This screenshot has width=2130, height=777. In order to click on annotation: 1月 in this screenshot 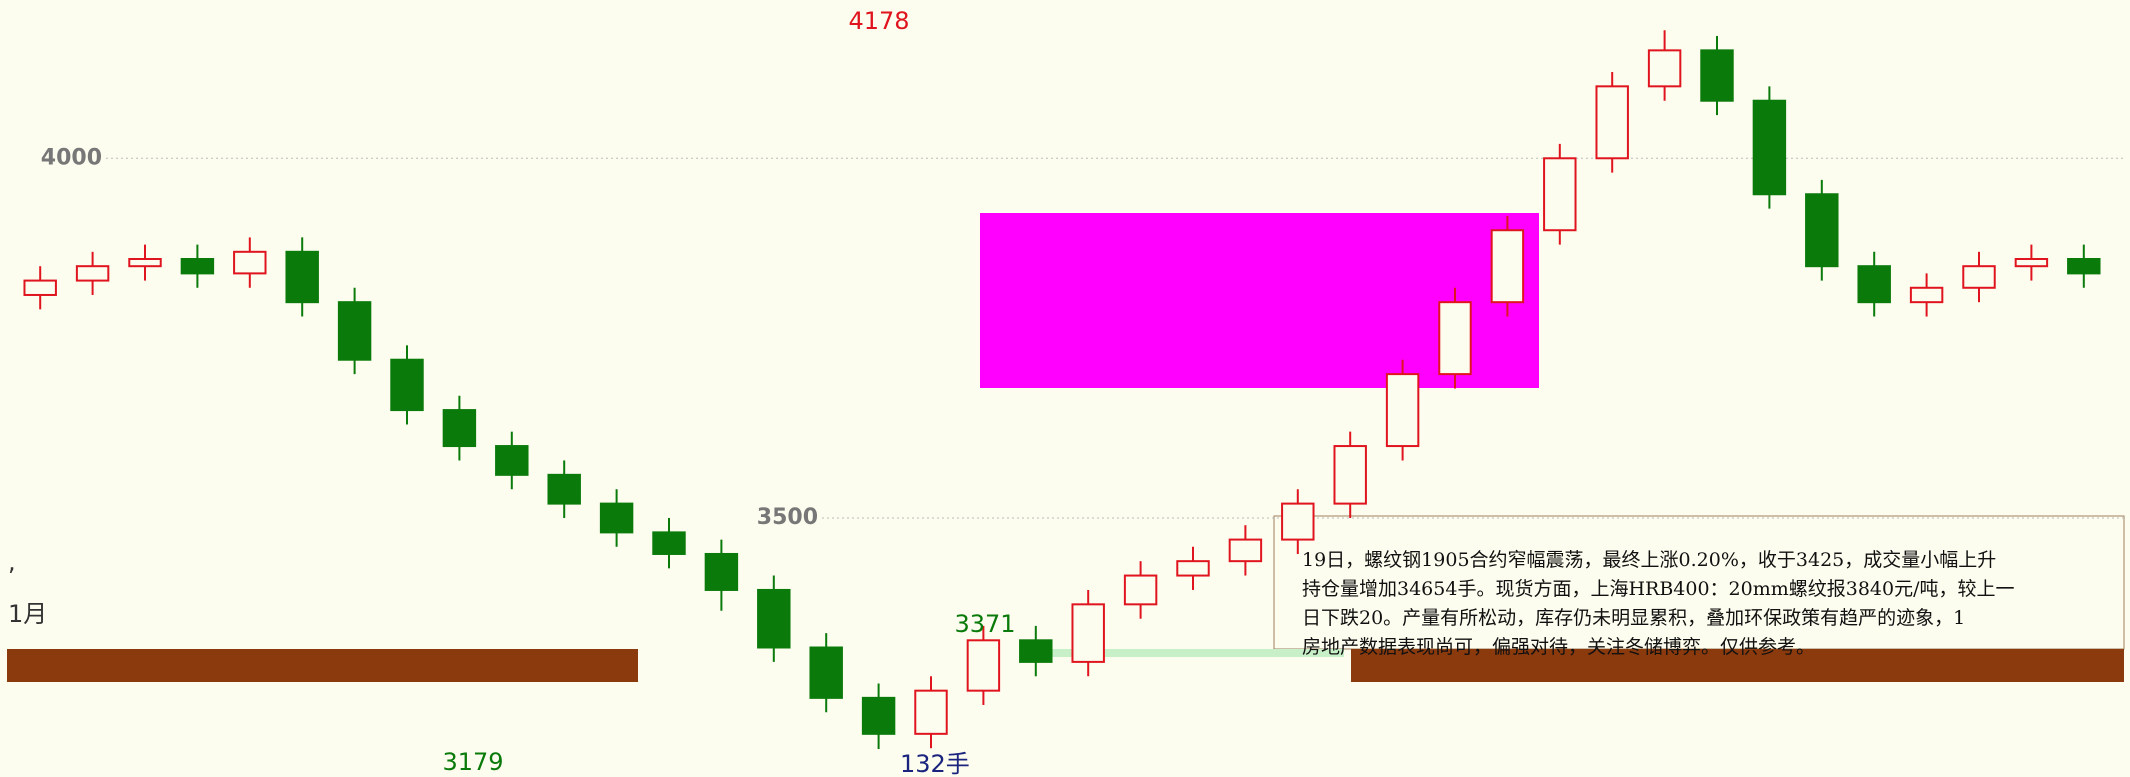, I will do `click(27, 614)`.